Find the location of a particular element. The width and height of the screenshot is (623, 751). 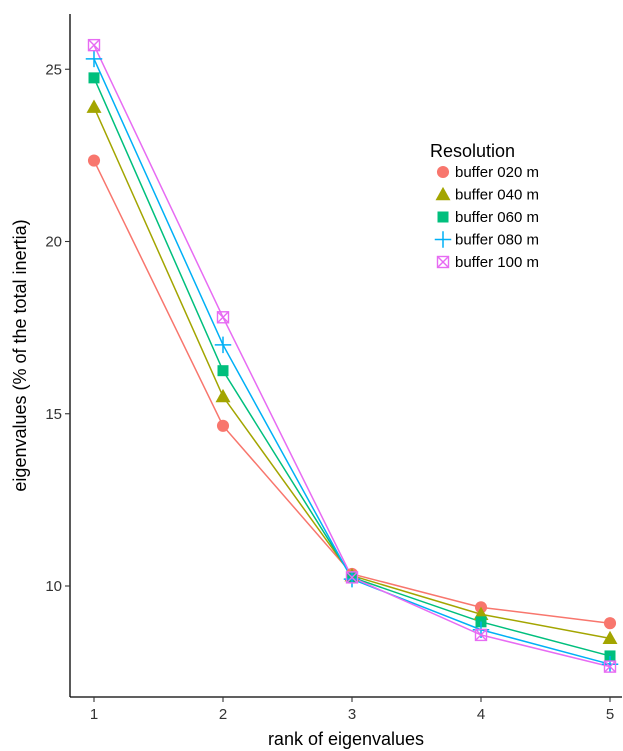

data-point-s2-x1 is located at coordinates (94, 106).